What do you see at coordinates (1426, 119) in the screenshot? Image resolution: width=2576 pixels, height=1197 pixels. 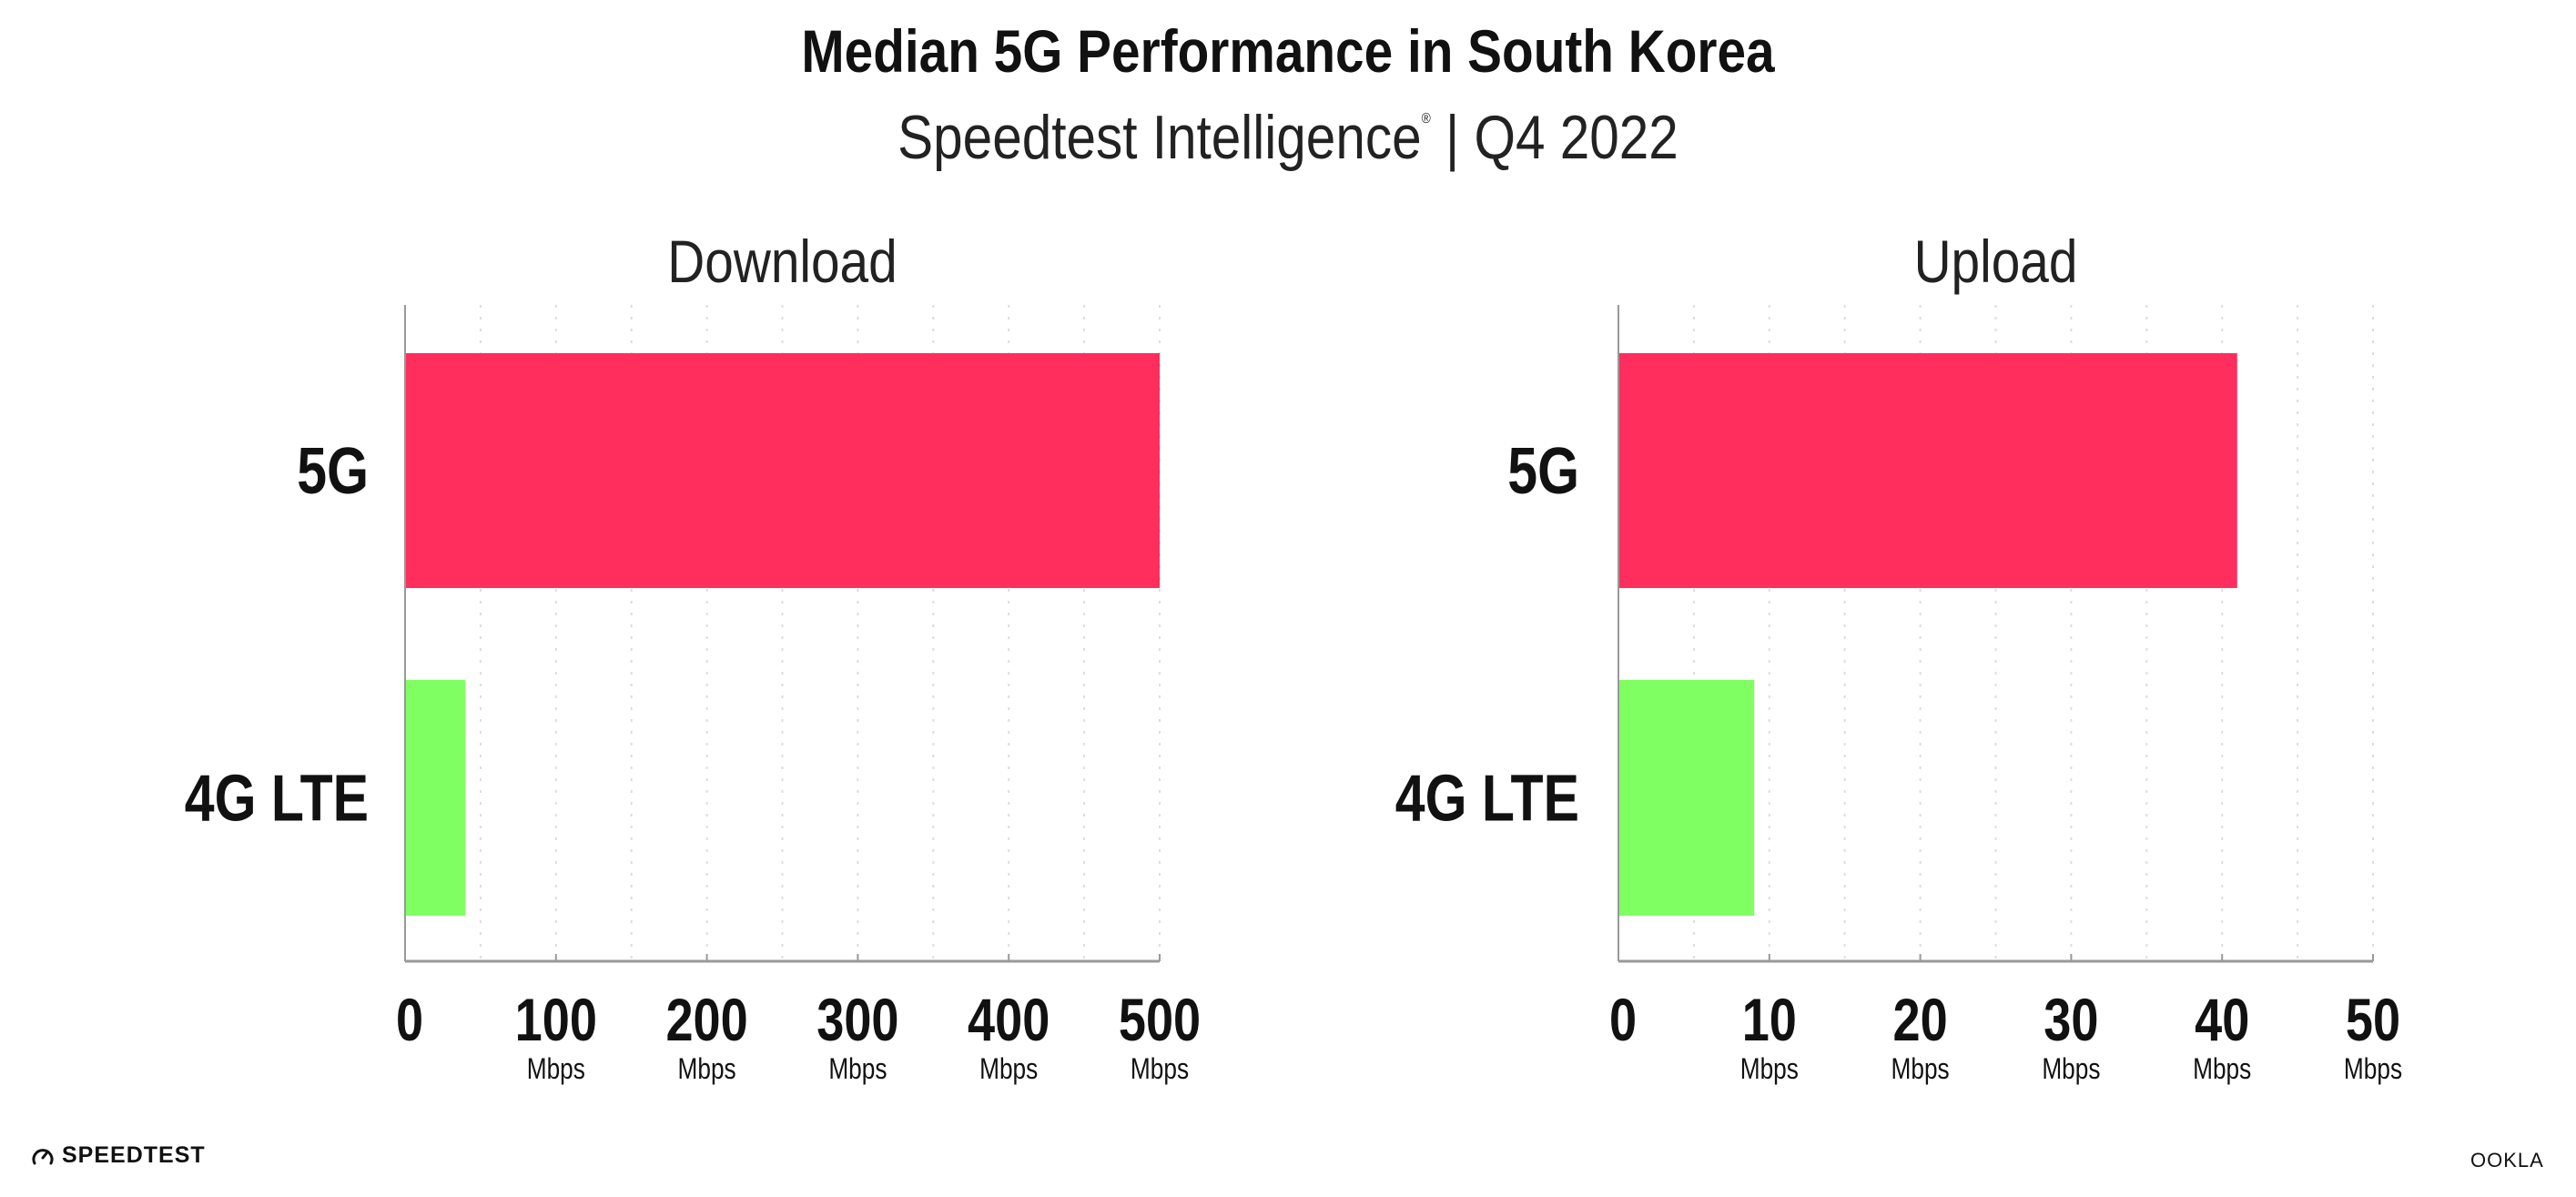 I see `registered-mark: ®` at bounding box center [1426, 119].